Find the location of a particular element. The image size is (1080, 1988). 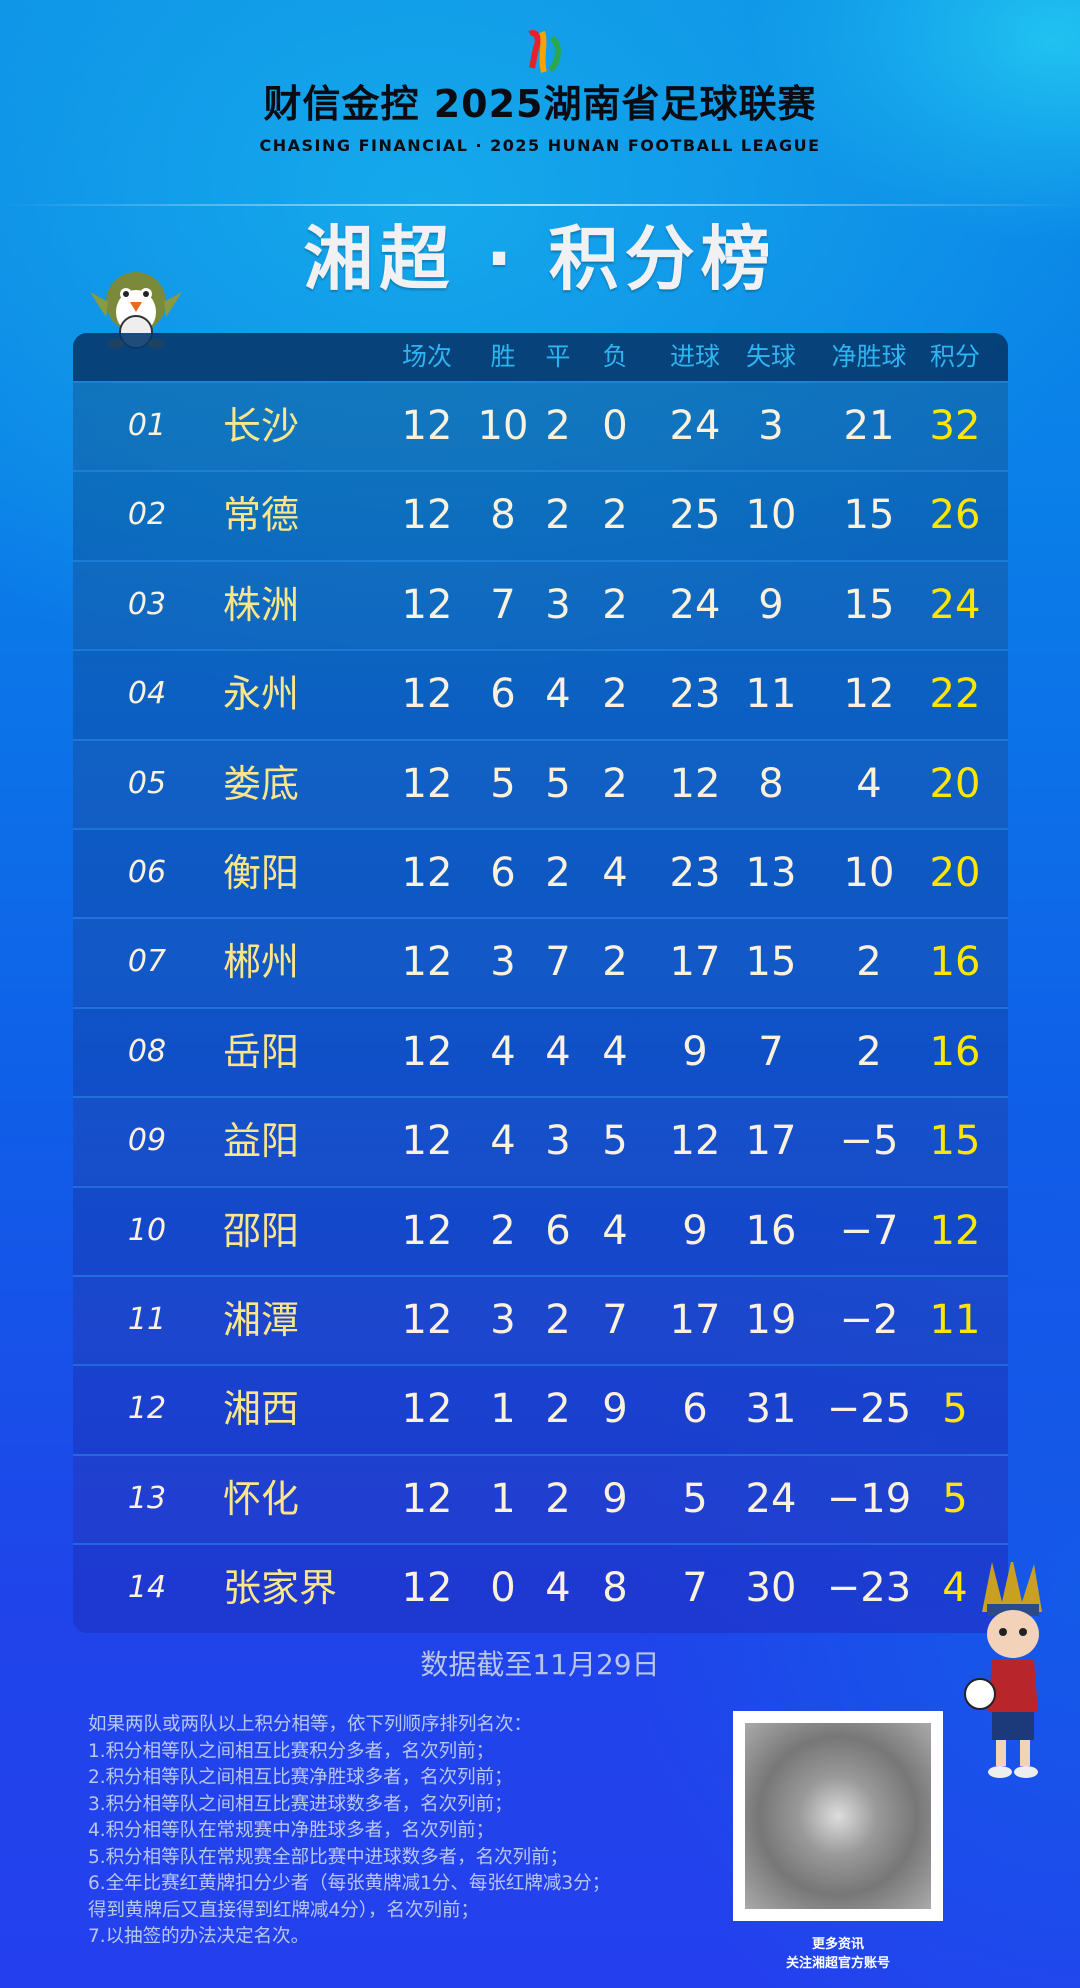

header-won: 胜 is located at coordinates (503, 356).